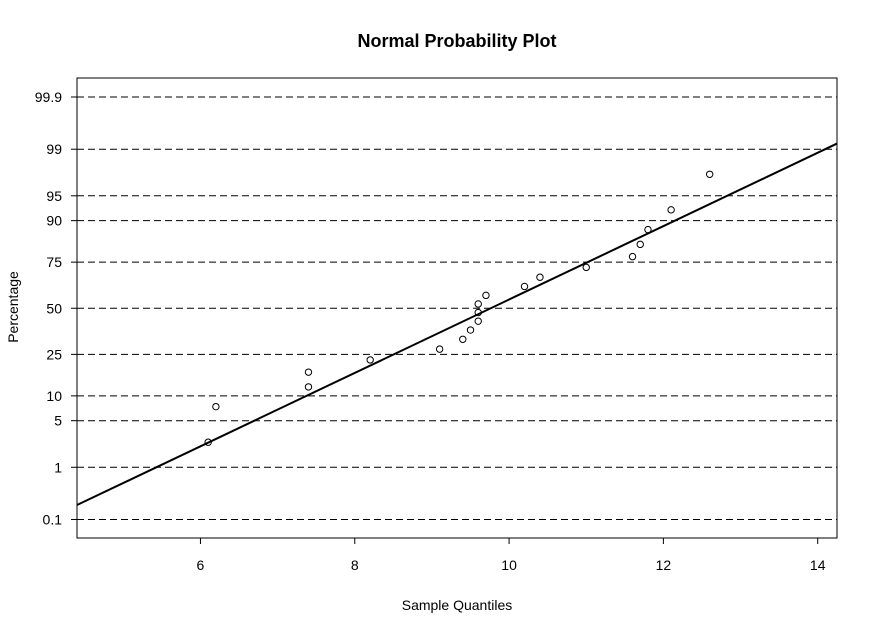 The height and width of the screenshot is (635, 877). Describe the element at coordinates (201, 565) in the screenshot. I see `x-tick-label: 6` at that location.